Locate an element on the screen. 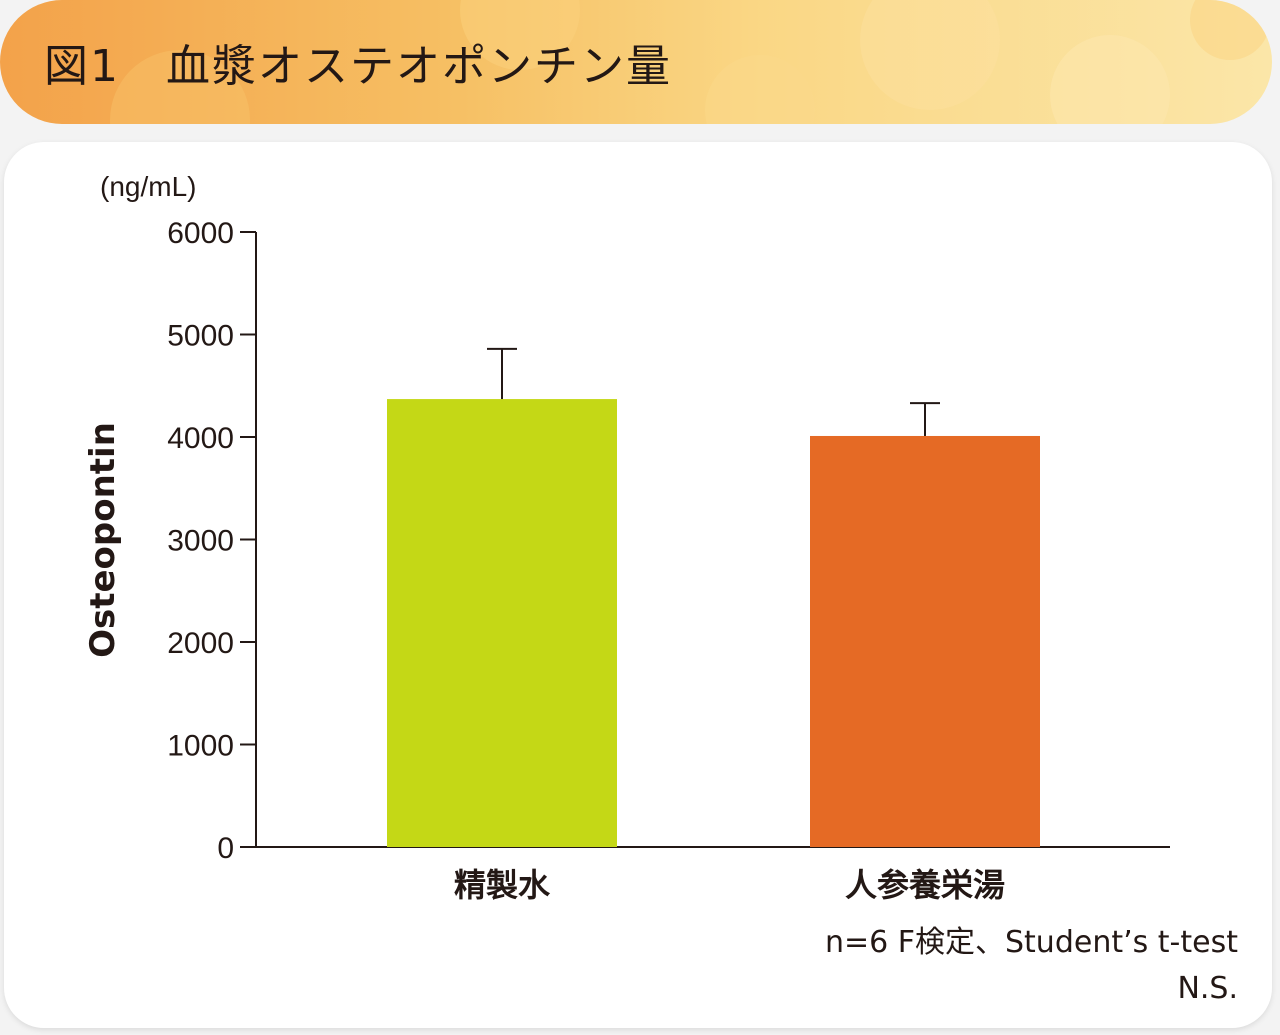  banner-decoration is located at coordinates (690, 62).